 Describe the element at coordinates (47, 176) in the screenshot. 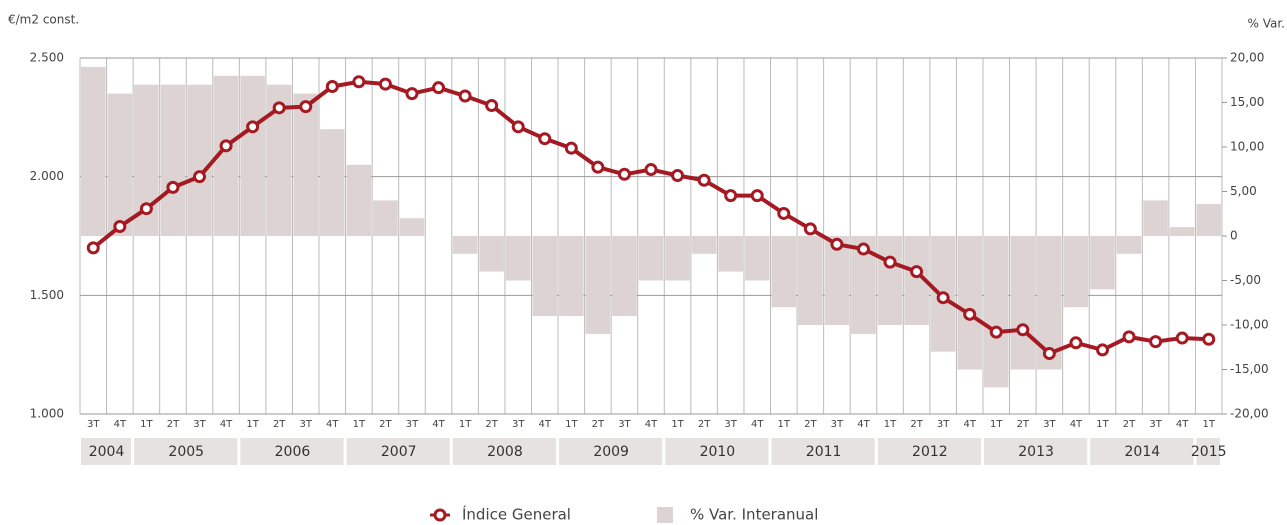

I see `y-tick-label: 2.000` at that location.